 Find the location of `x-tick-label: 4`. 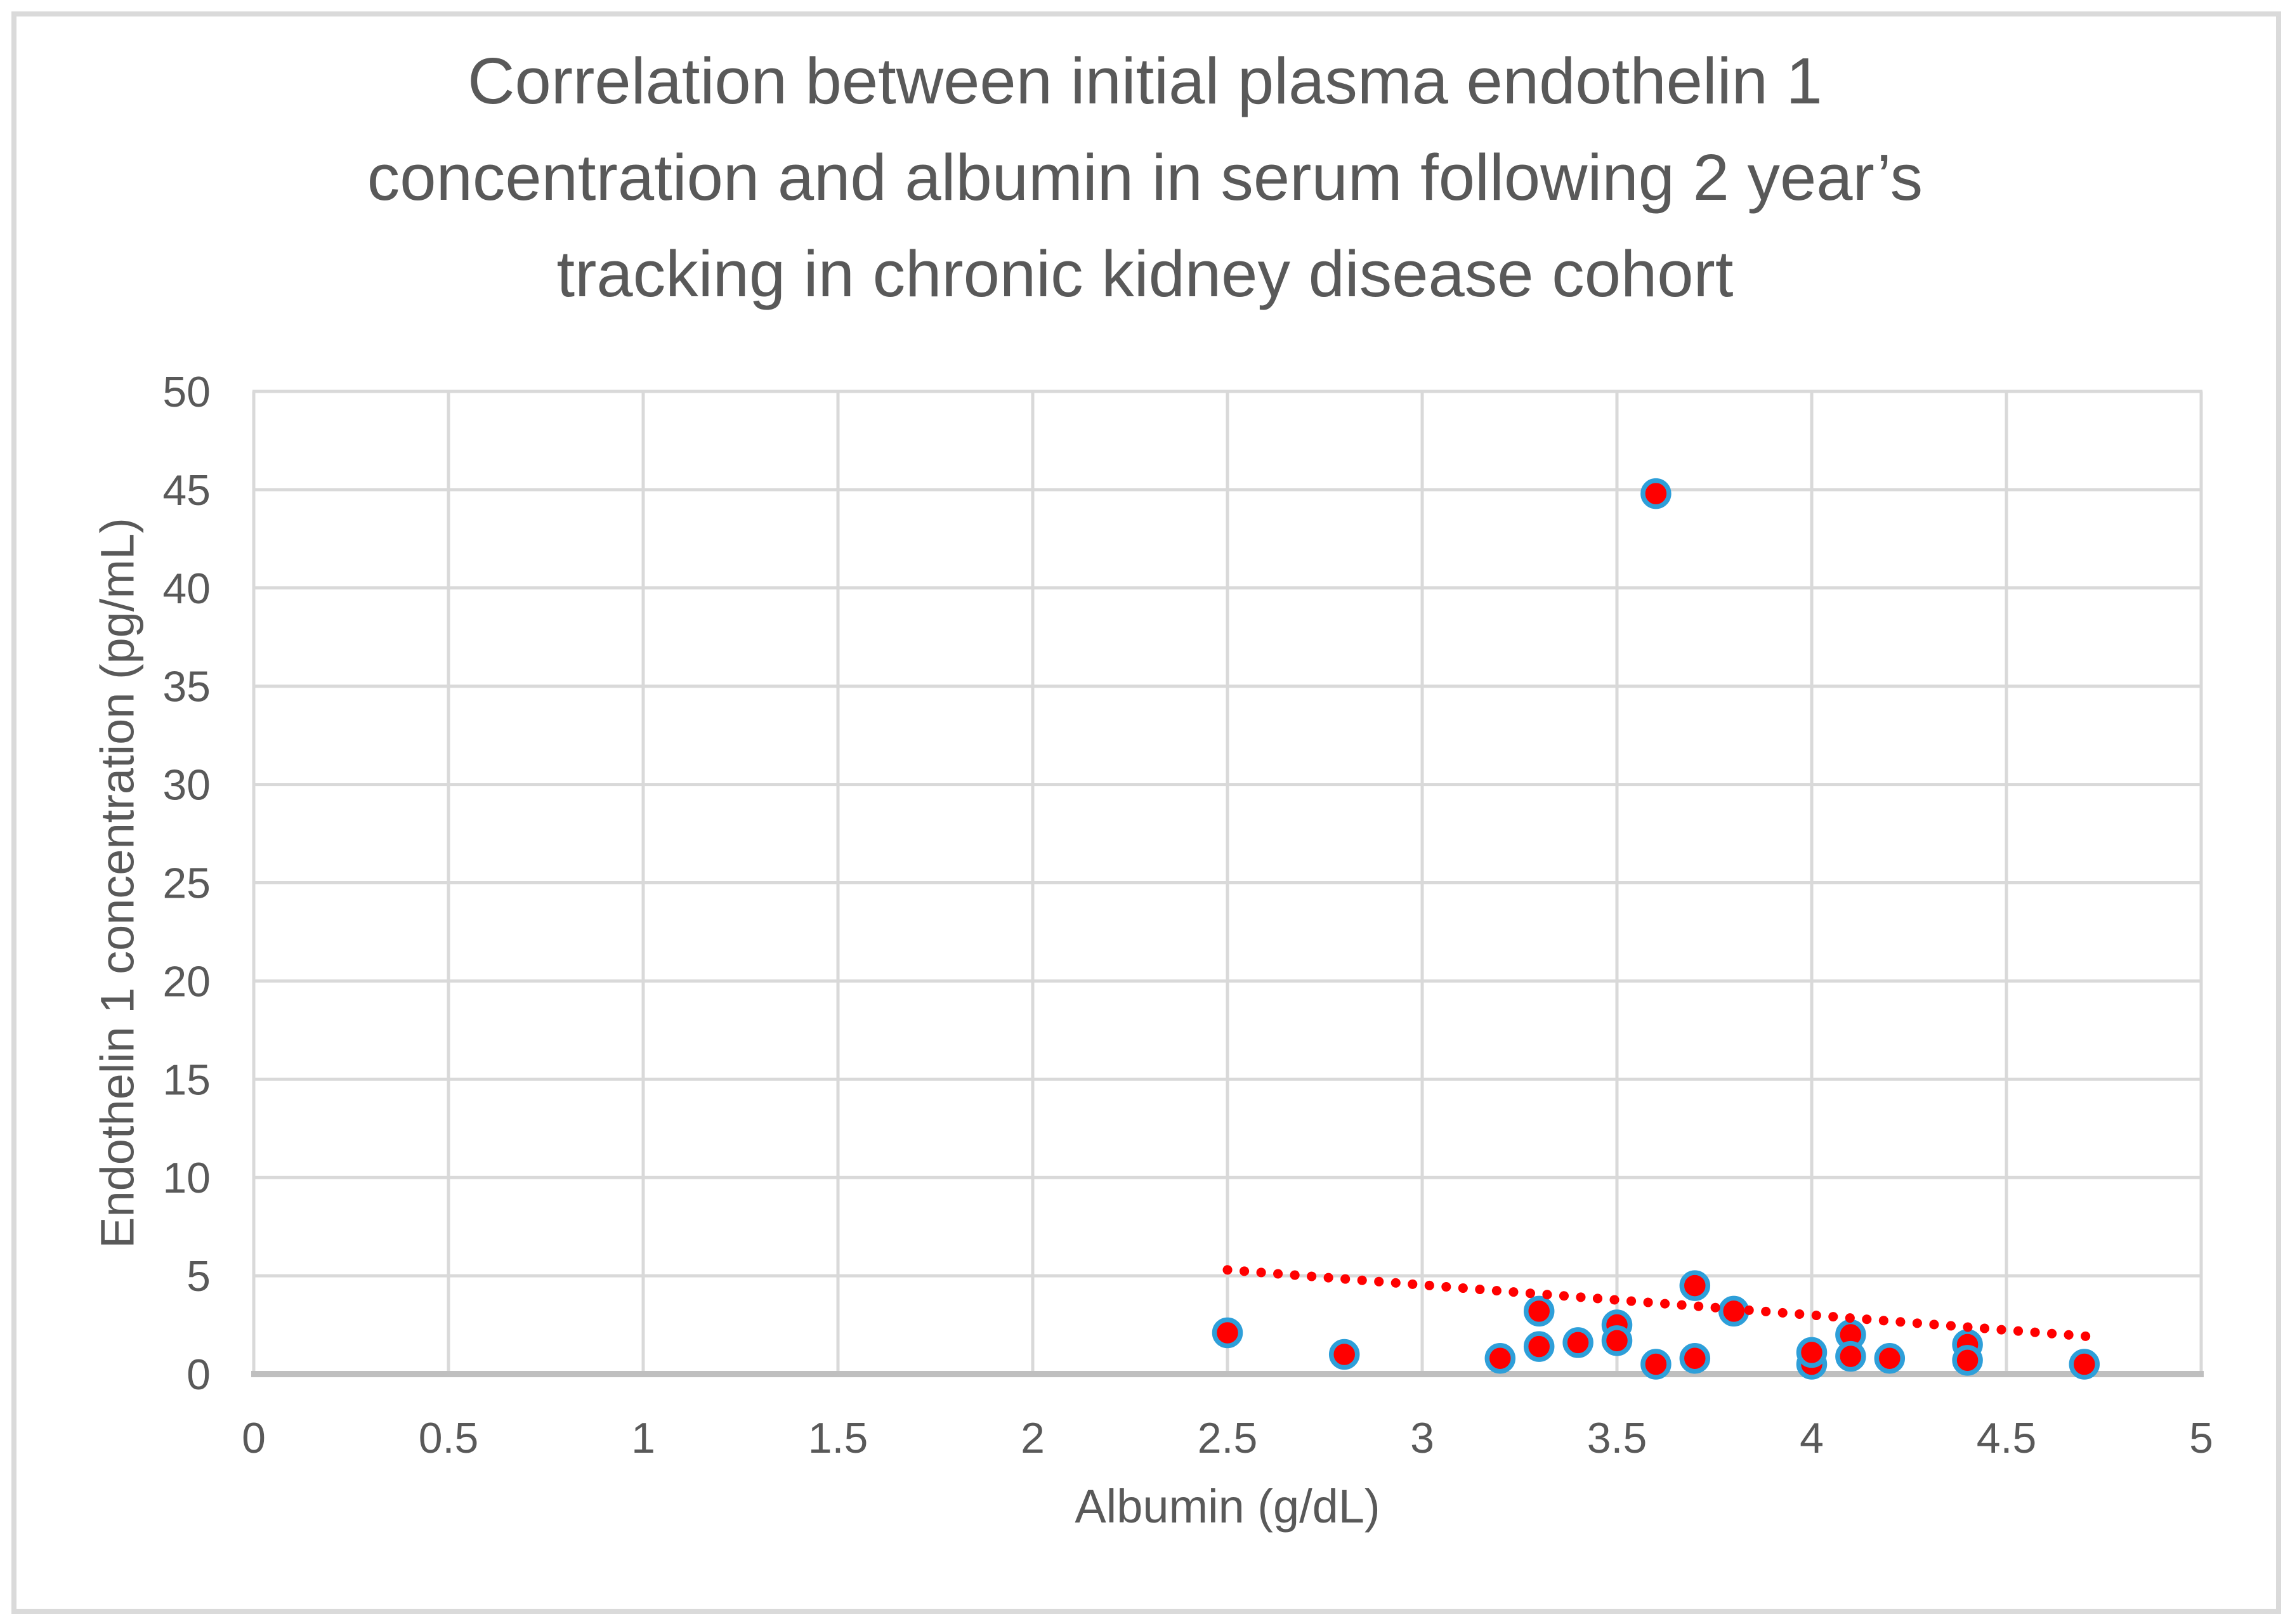

x-tick-label: 4 is located at coordinates (1812, 1438).